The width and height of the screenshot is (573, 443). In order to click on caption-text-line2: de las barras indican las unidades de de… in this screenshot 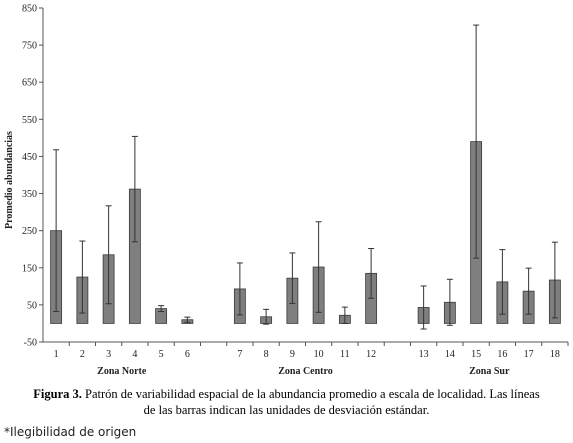, I will do `click(286, 410)`.